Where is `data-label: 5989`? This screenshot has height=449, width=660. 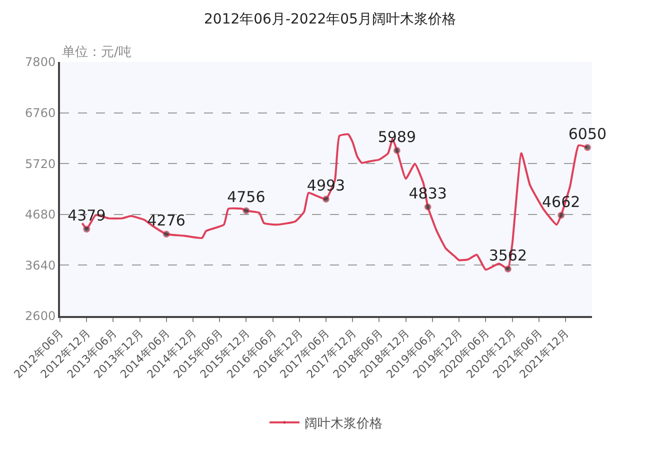 data-label: 5989 is located at coordinates (397, 137).